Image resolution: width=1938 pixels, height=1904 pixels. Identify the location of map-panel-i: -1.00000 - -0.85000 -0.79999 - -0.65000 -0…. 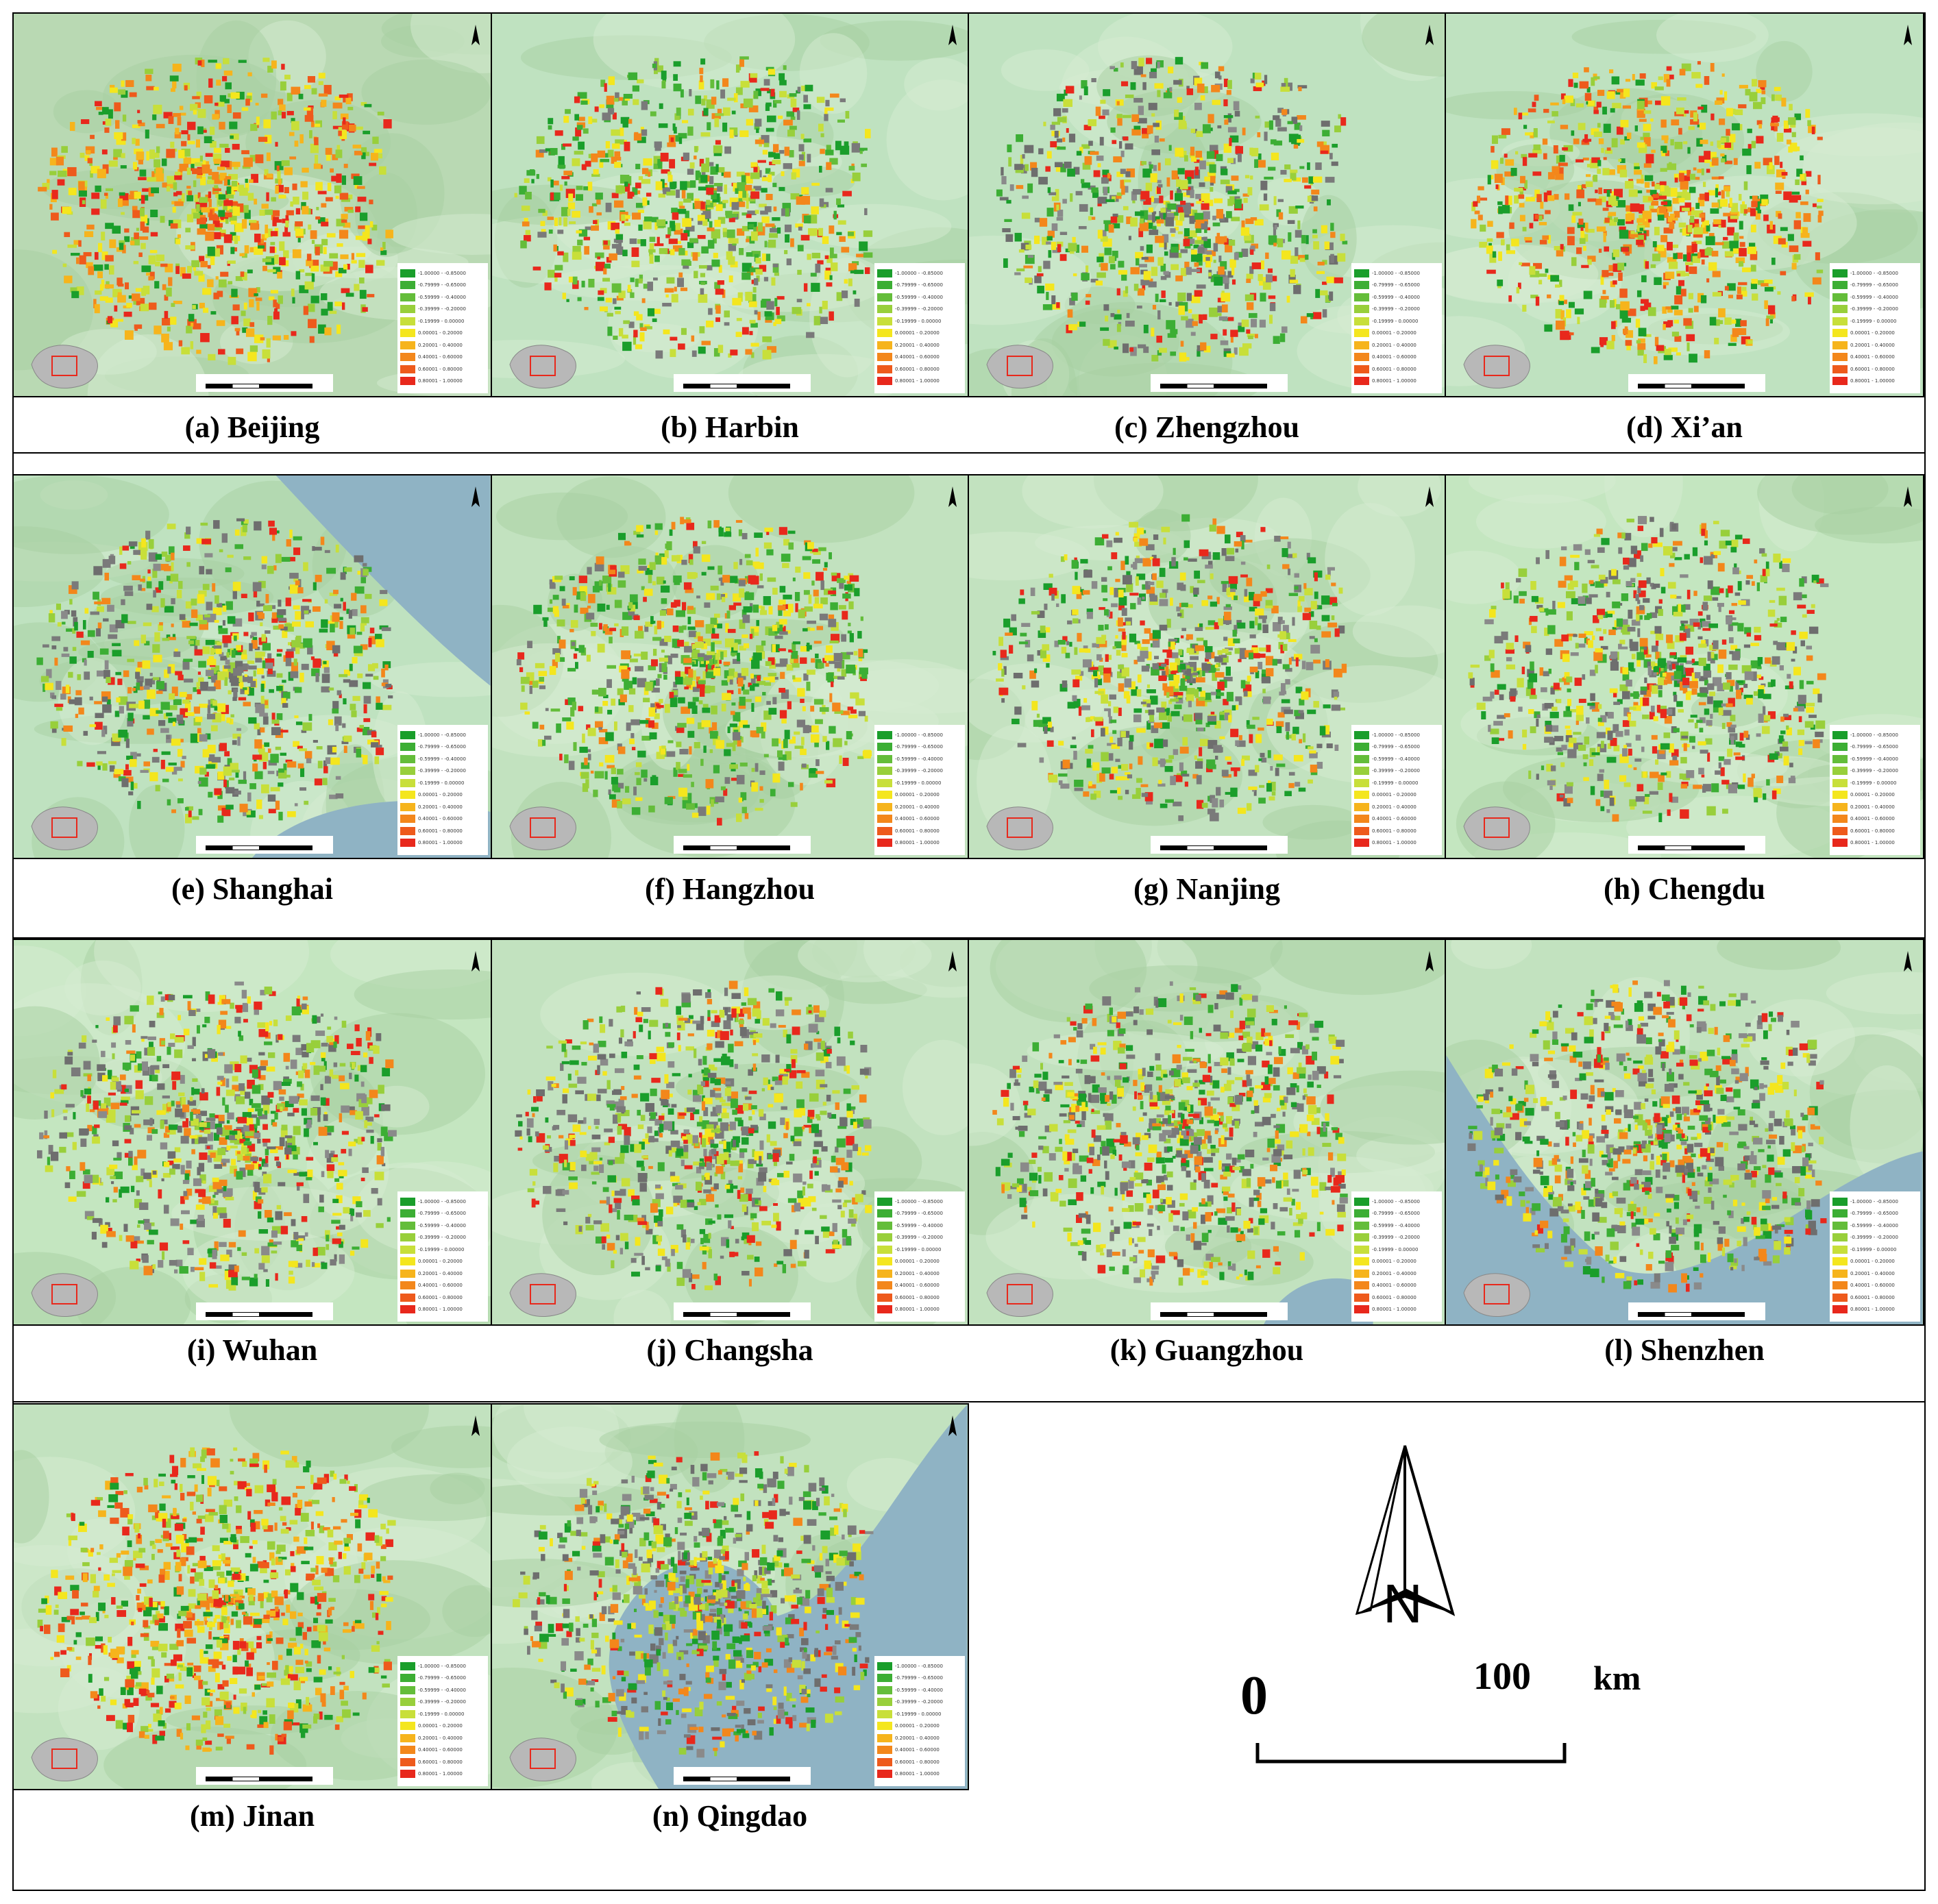
(252, 1132).